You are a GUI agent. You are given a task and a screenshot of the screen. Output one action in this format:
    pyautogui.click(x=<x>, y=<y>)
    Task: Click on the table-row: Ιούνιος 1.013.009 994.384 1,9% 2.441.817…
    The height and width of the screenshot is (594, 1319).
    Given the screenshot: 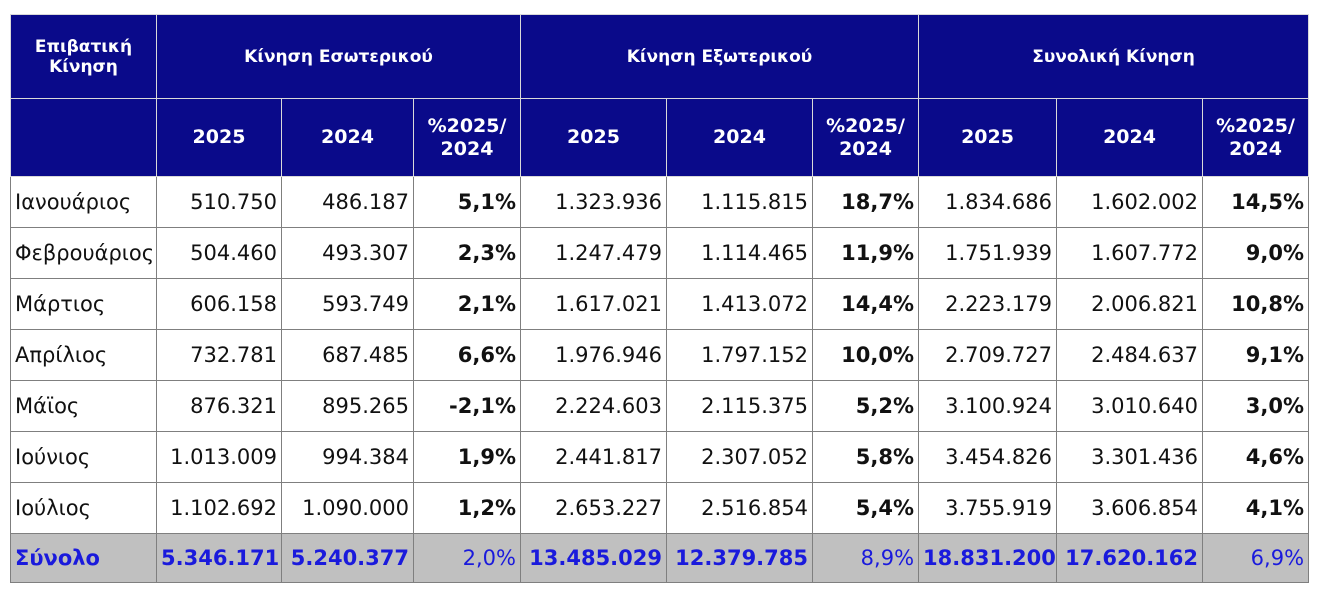 What is the action you would take?
    pyautogui.click(x=660, y=457)
    